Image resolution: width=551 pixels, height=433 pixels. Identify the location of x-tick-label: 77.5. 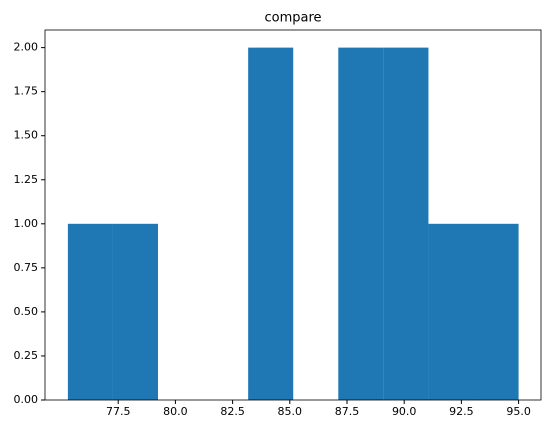
(118, 411).